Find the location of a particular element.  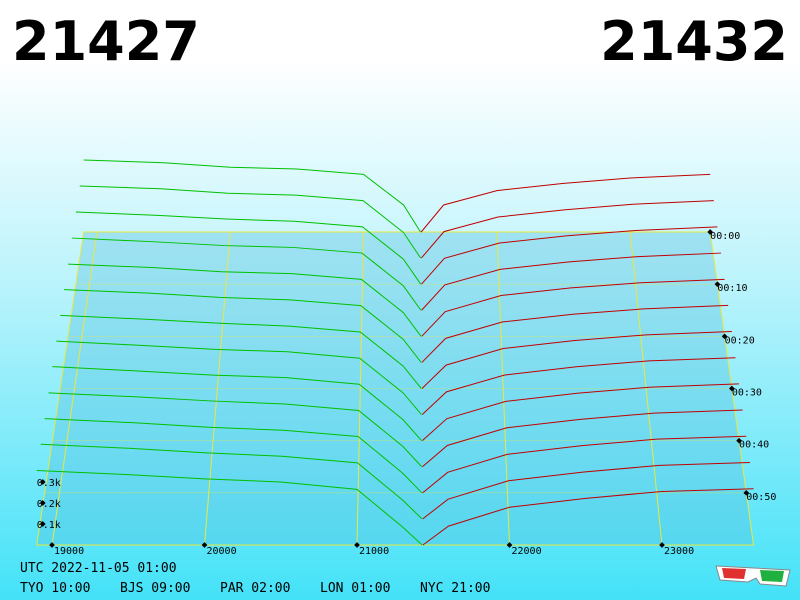

depth-tick-label: 0.1k is located at coordinates (49, 525).